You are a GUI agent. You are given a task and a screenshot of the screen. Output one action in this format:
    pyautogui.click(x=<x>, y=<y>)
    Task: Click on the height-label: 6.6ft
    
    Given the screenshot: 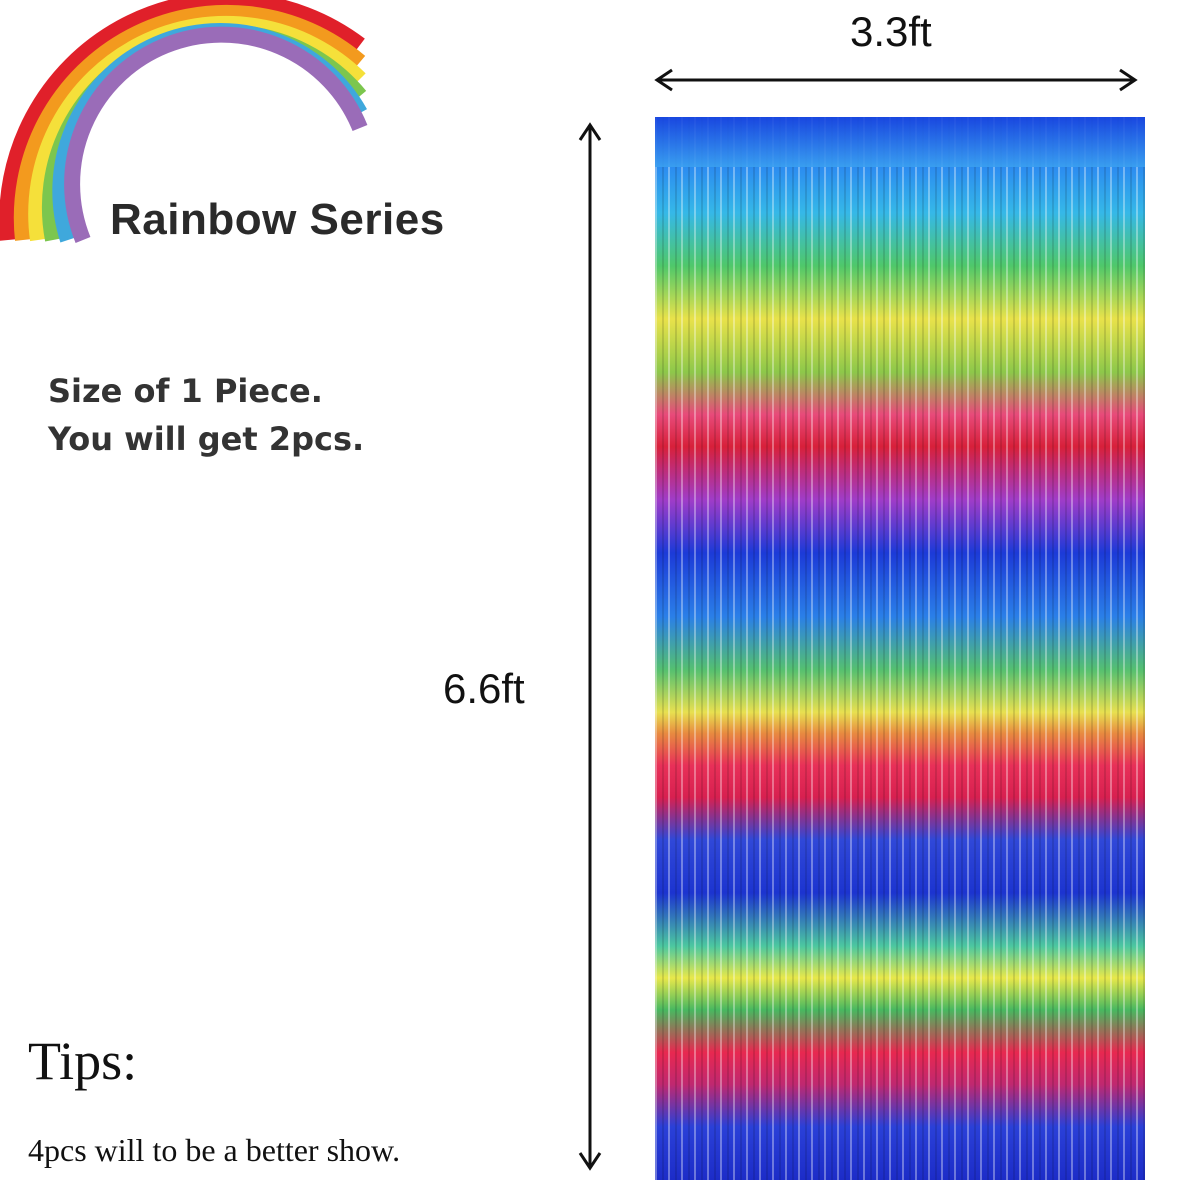 What is the action you would take?
    pyautogui.click(x=484, y=688)
    